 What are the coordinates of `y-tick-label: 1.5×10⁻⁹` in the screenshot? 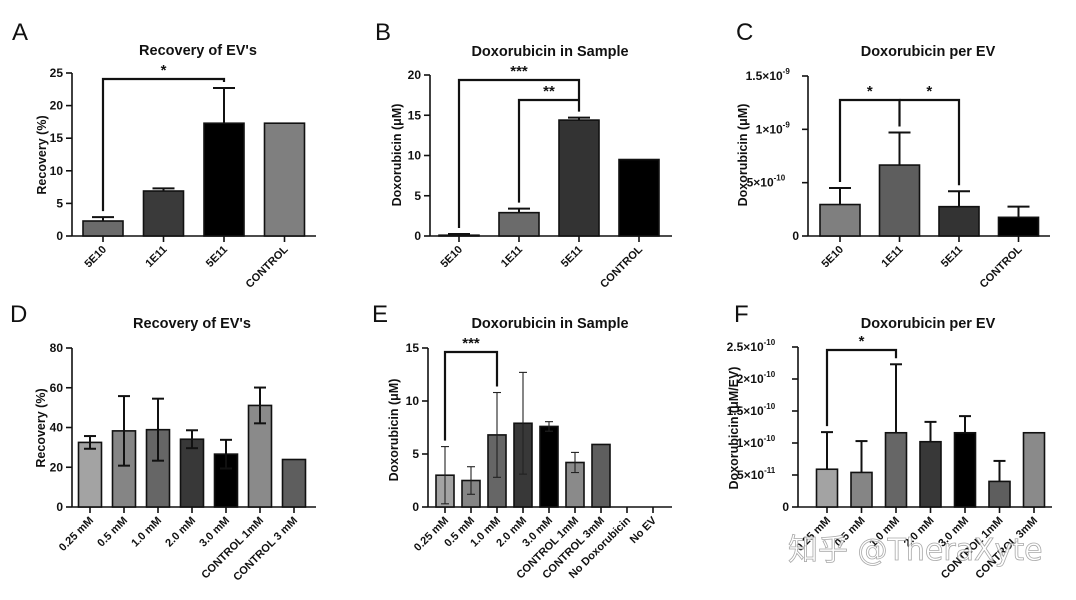 It's located at (768, 75).